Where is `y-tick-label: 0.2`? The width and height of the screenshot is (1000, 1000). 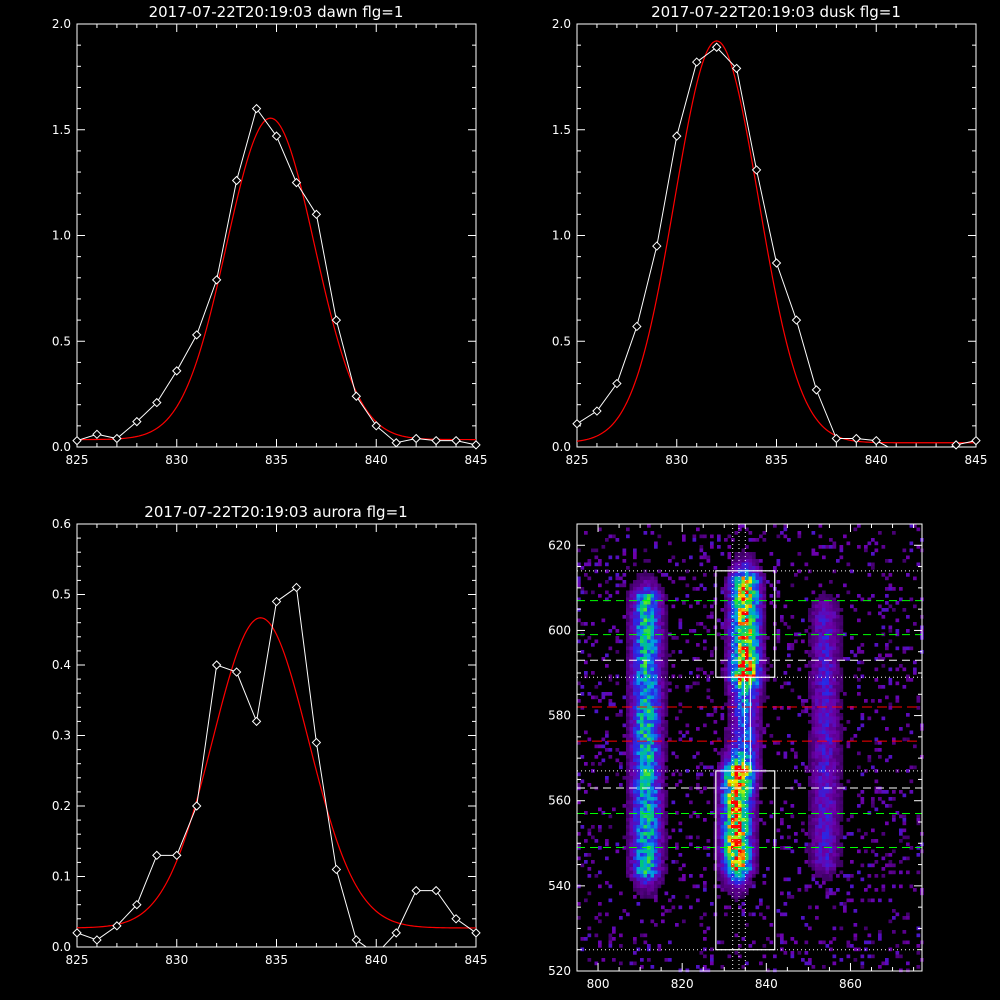
y-tick-label: 0.2 is located at coordinates (61, 806).